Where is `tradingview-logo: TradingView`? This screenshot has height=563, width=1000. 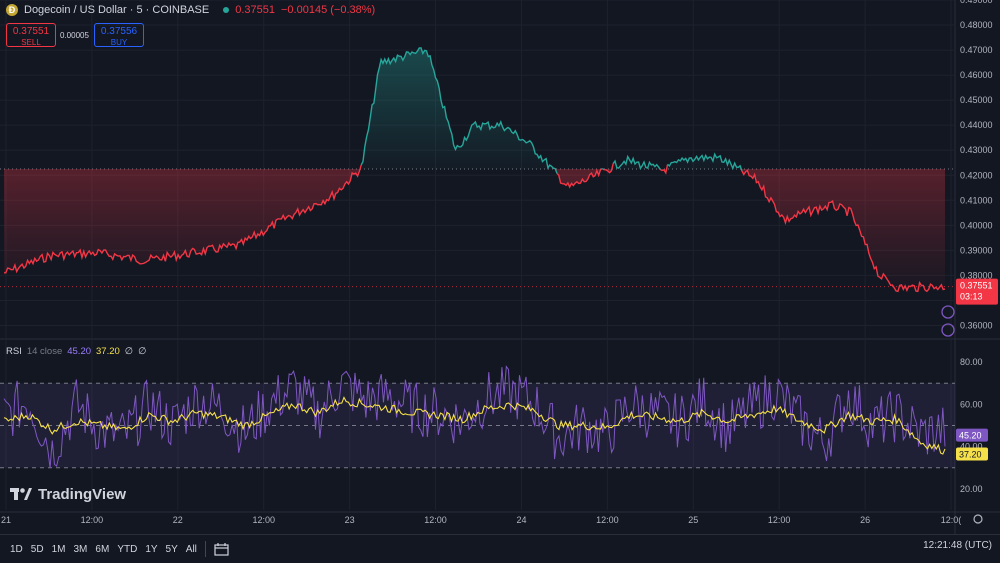
tradingview-logo: TradingView is located at coordinates (68, 494).